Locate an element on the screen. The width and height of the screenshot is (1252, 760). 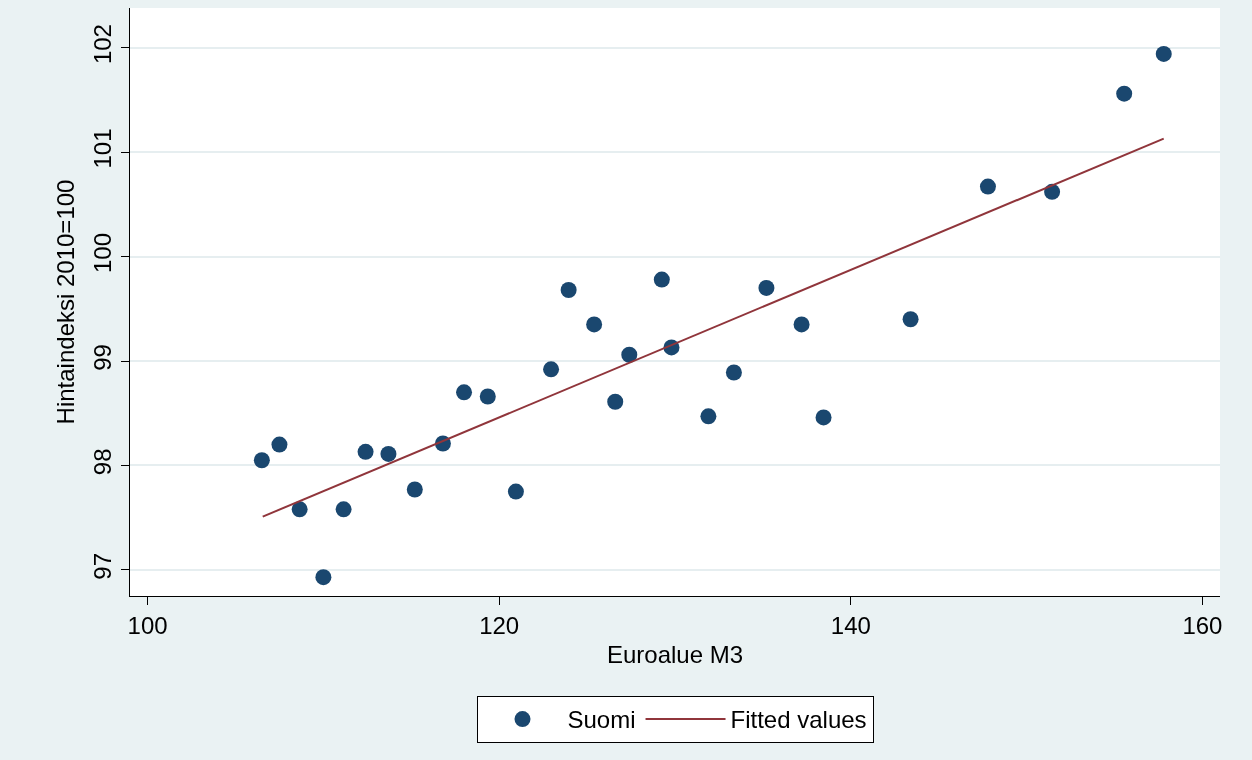
x-tick-label: 140 is located at coordinates (850, 625).